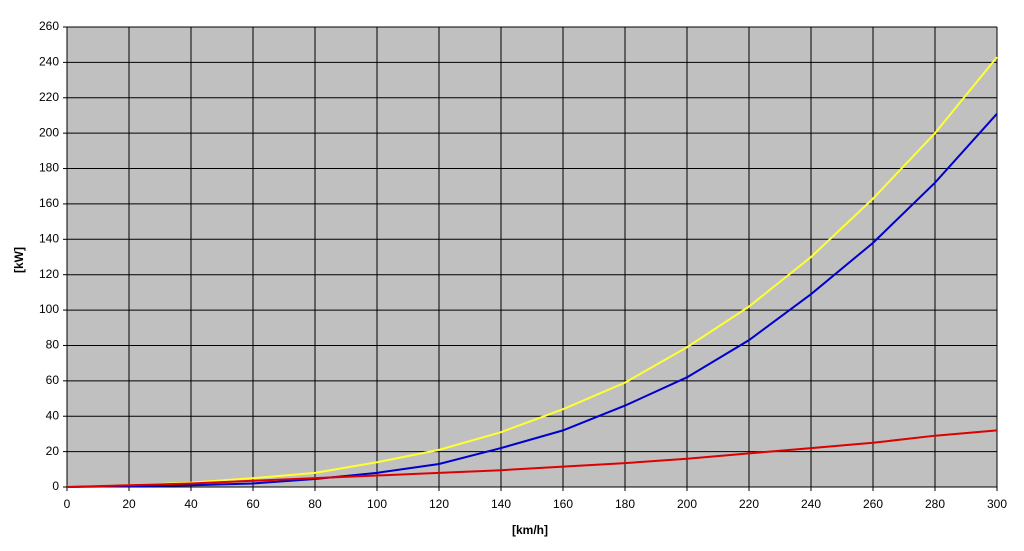  I want to click on x-tick-label: 220, so click(749, 504).